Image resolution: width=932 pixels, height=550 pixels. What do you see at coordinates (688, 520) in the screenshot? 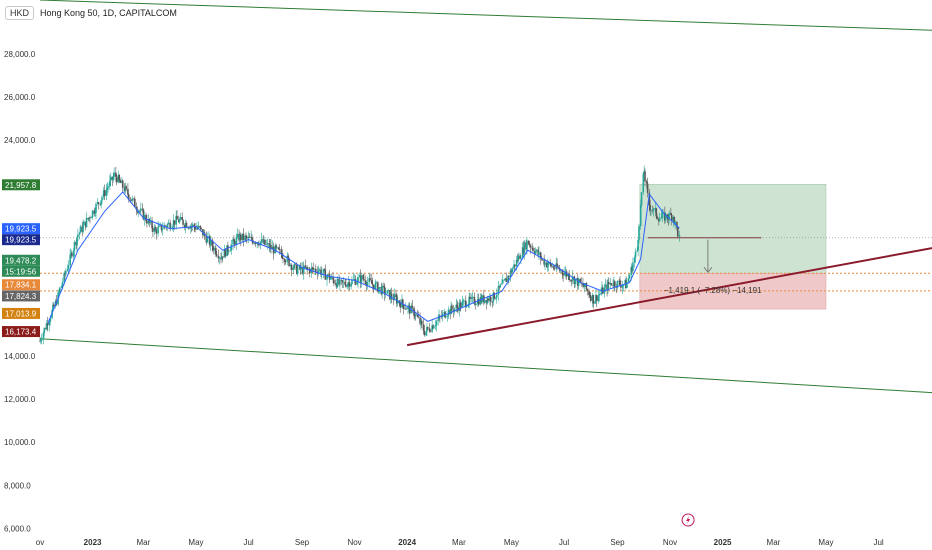
I see `event-lightning-icon` at bounding box center [688, 520].